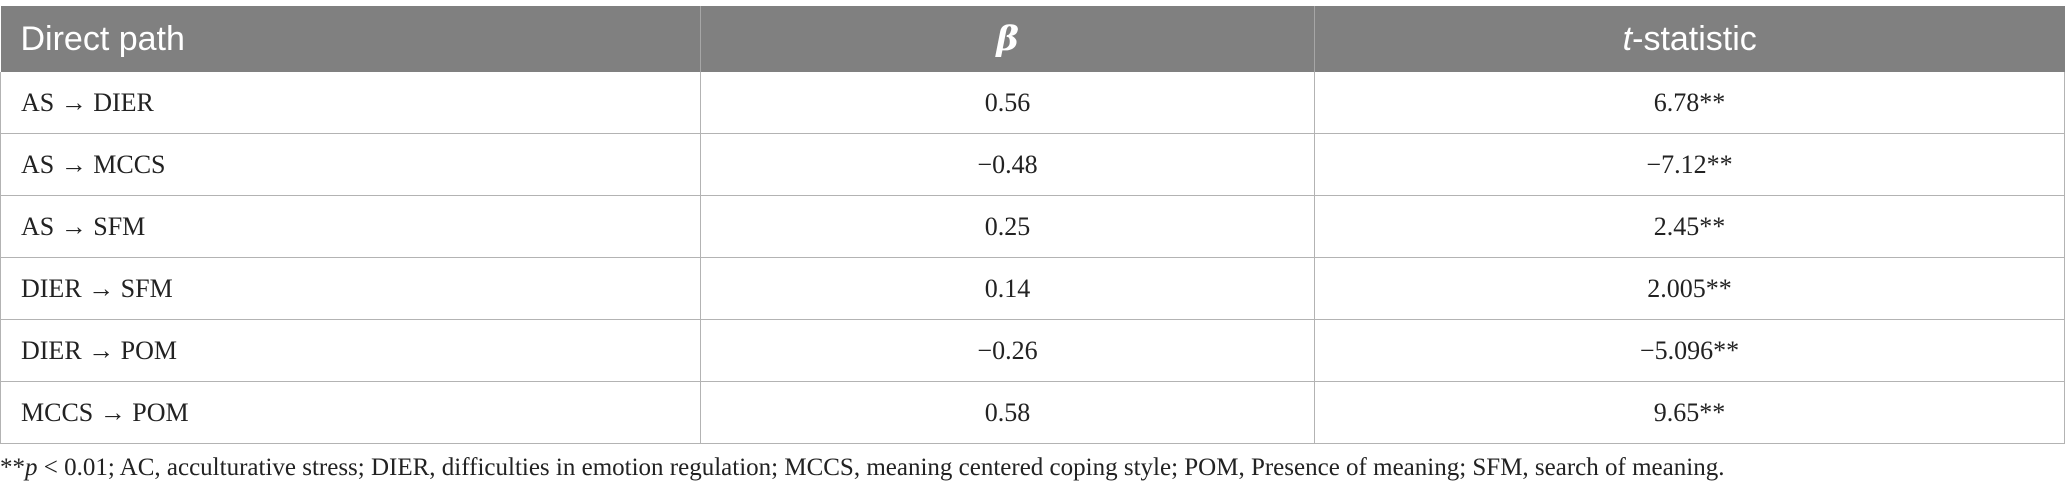 This screenshot has width=2067, height=500. What do you see at coordinates (350, 226) in the screenshot?
I see `cell-path: AS → SFM` at bounding box center [350, 226].